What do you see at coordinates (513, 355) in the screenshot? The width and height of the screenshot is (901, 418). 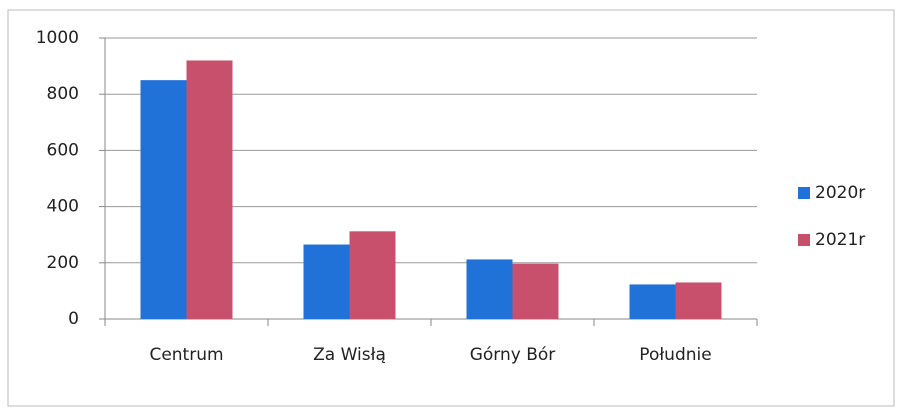 I see `x-tick-label: Górny Bór` at bounding box center [513, 355].